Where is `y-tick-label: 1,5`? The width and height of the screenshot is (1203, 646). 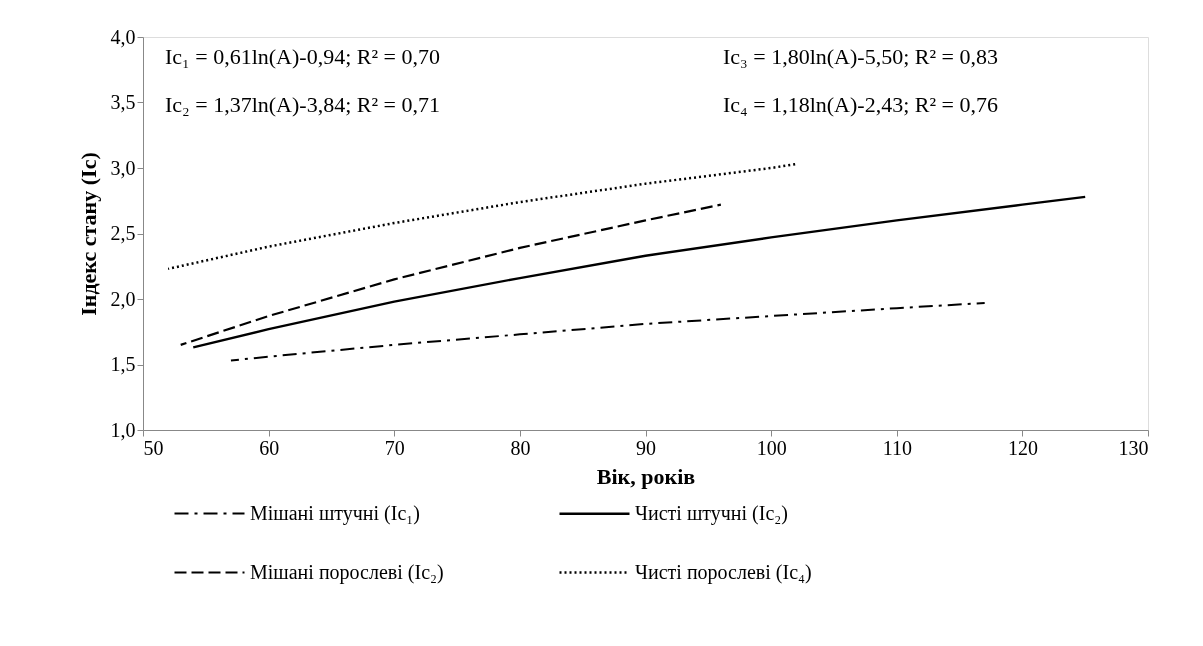 y-tick-label: 1,5 is located at coordinates (123, 364).